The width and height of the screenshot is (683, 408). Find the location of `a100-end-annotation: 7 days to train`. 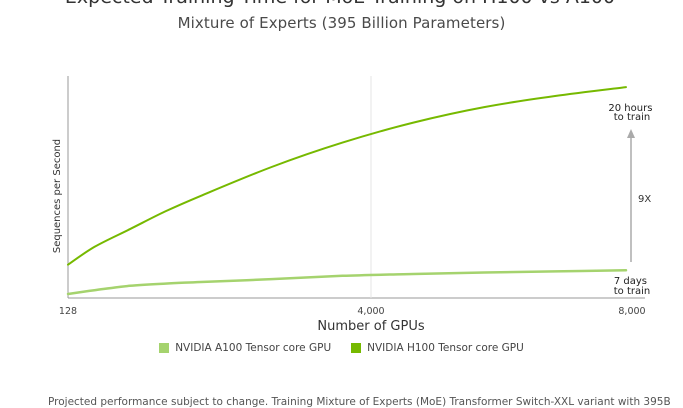

a100-end-annotation: 7 days to train is located at coordinates (632, 286).